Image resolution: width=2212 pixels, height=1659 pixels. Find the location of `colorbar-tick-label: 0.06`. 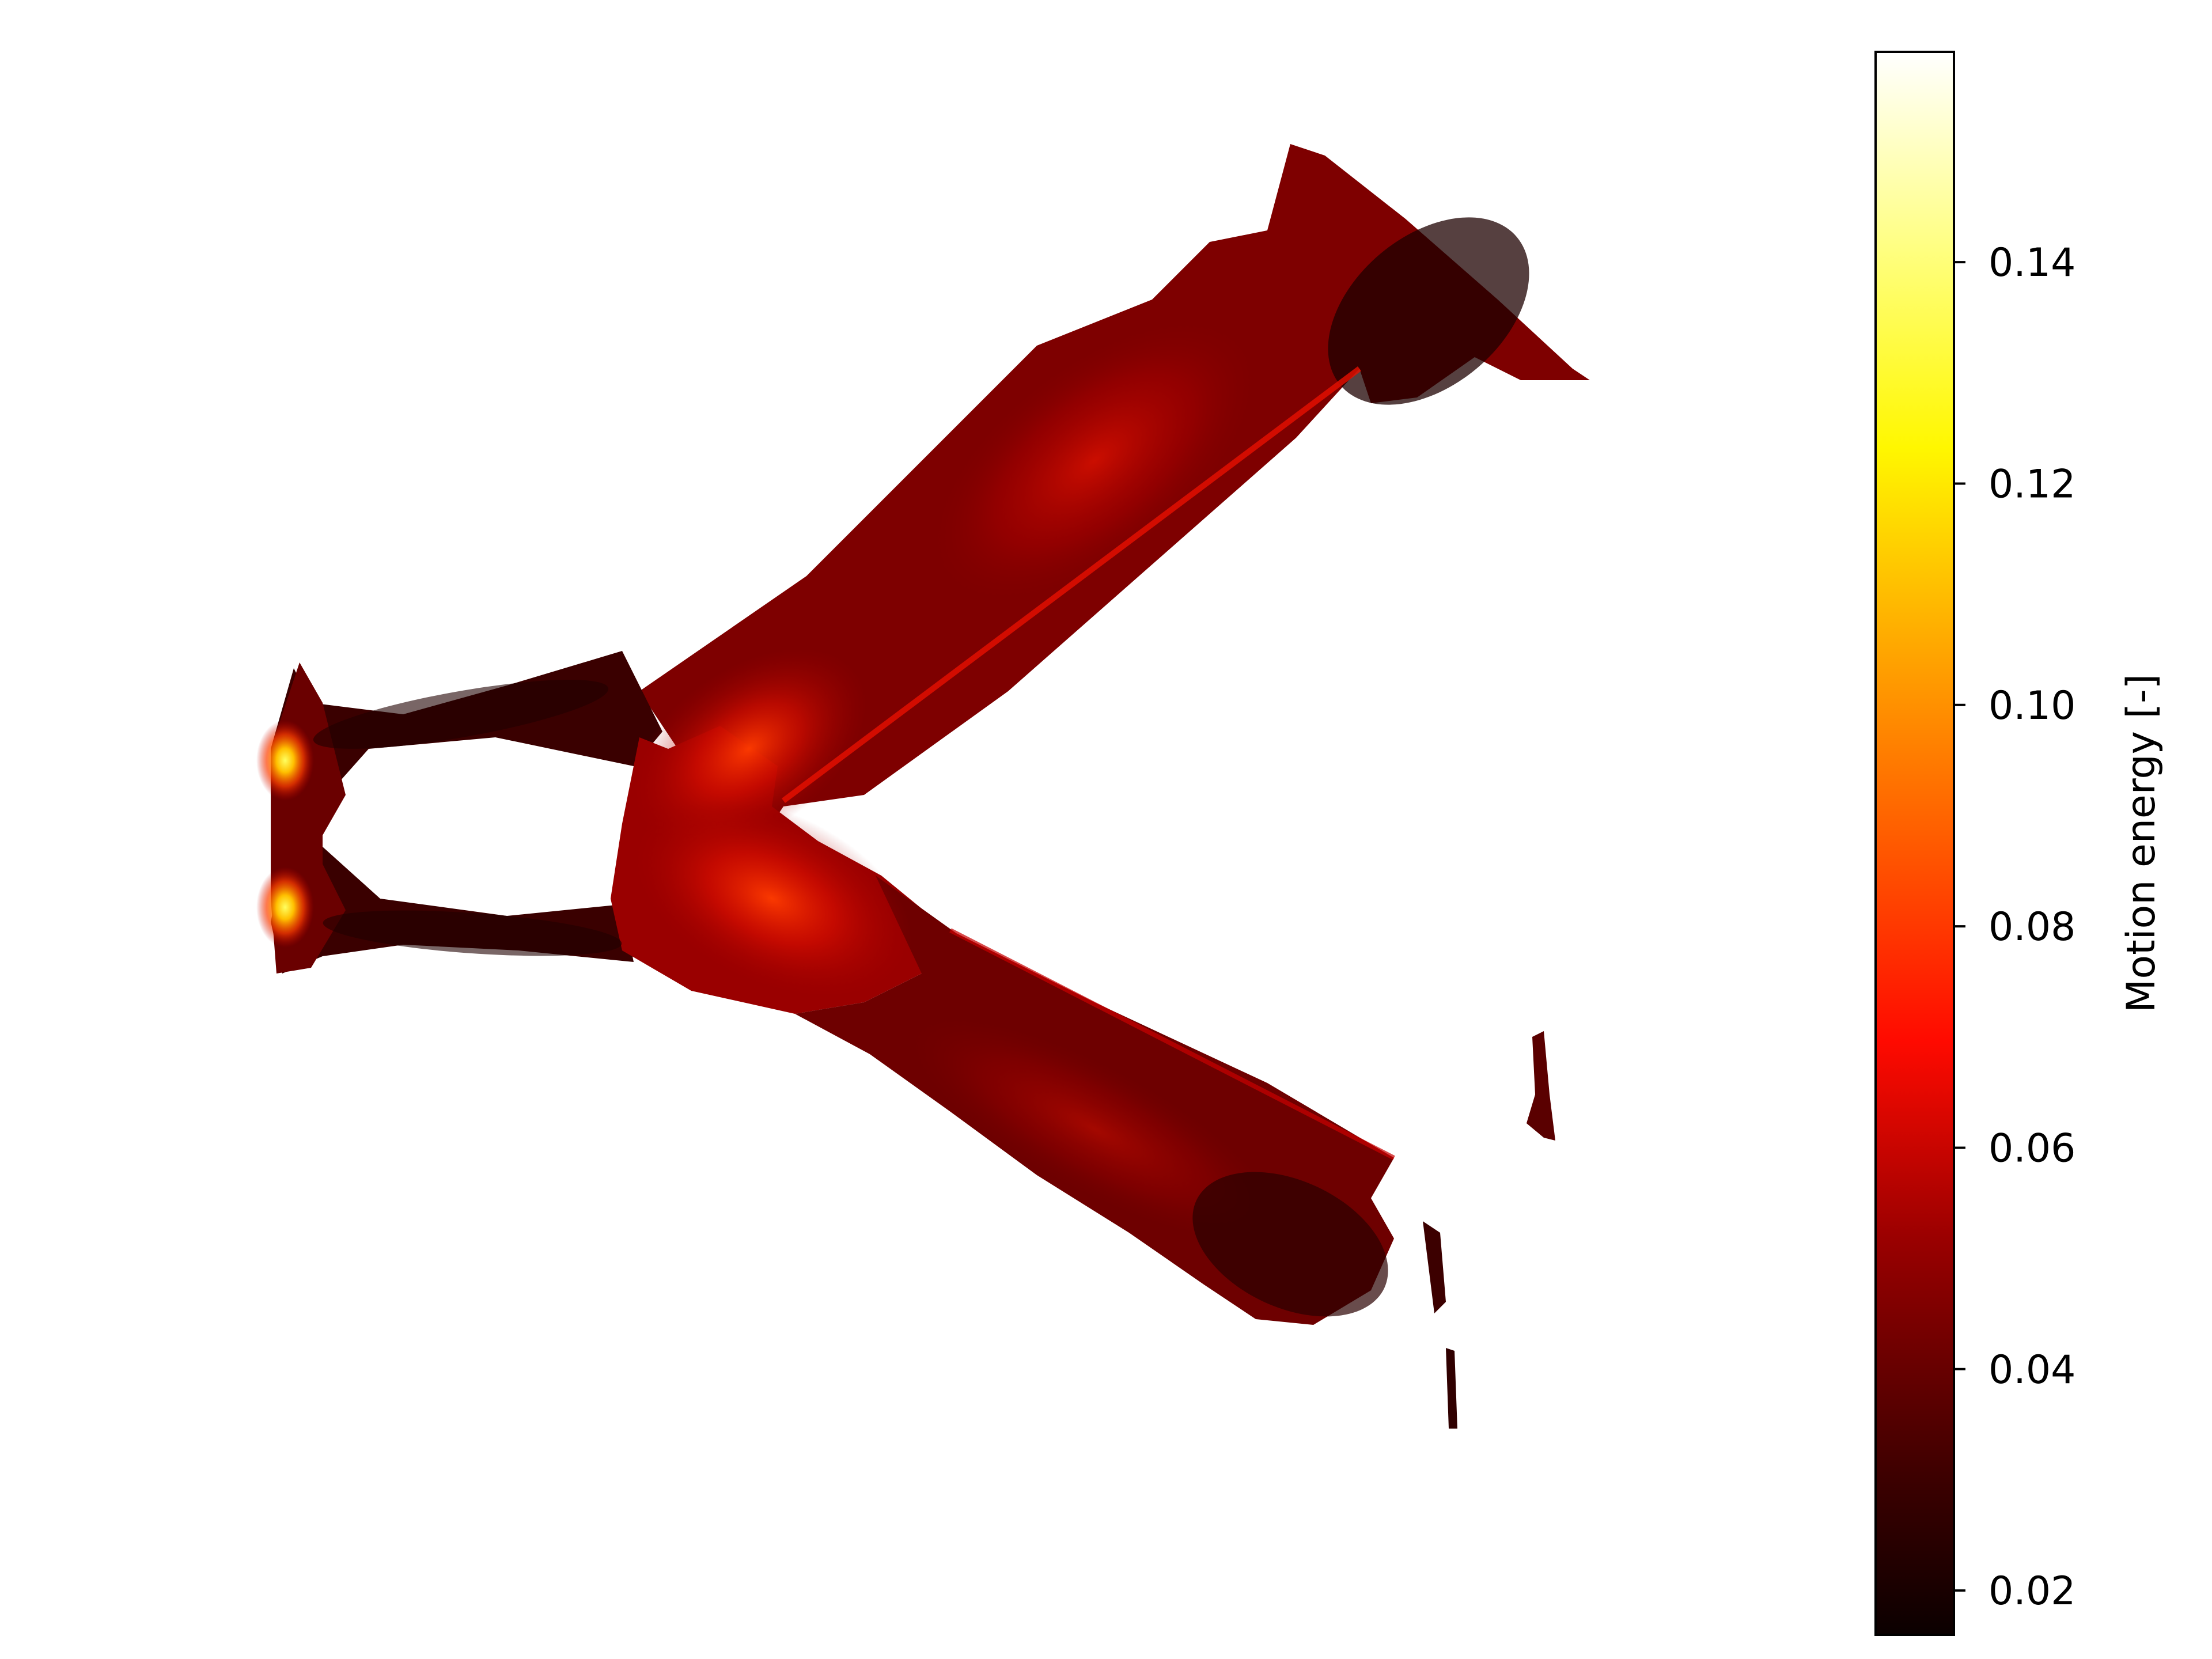

colorbar-tick-label: 0.06 is located at coordinates (2031, 1148).